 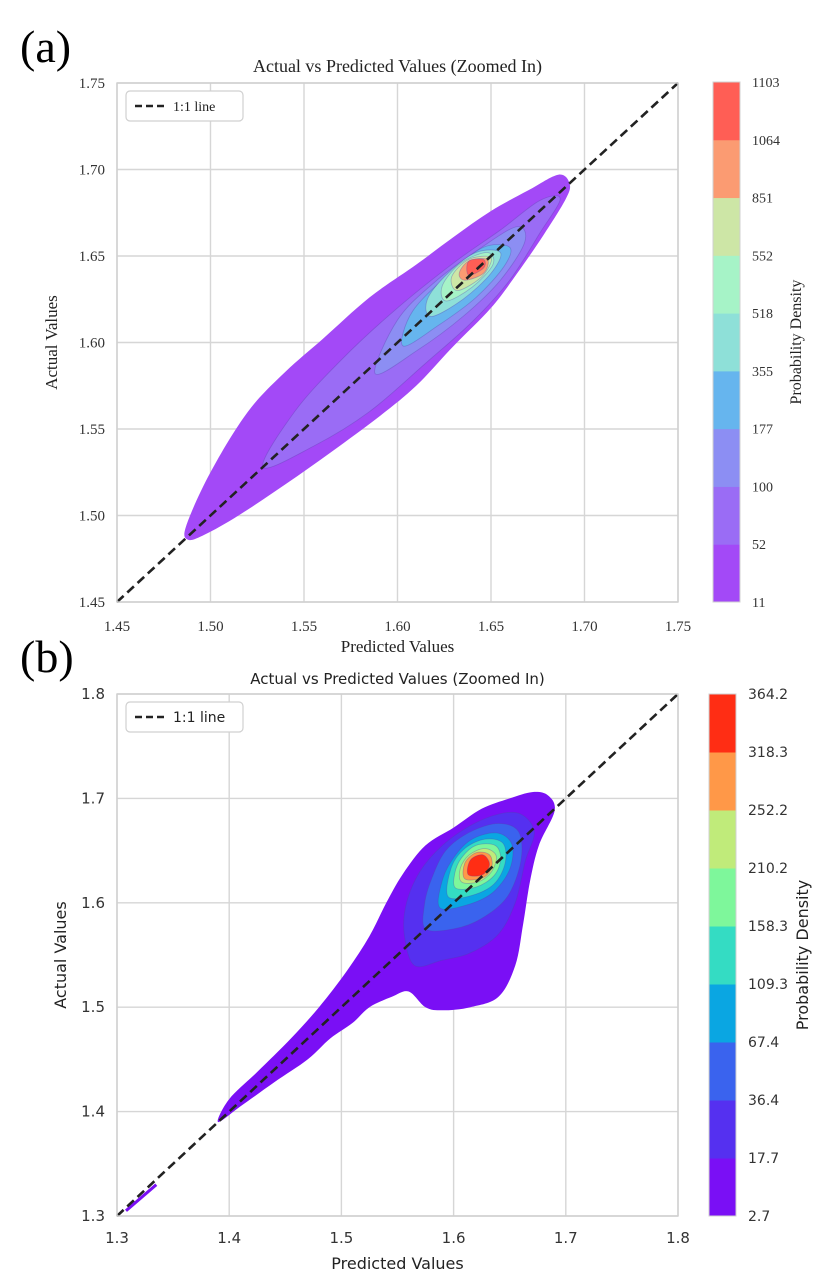 I want to click on chart-a-colorbar-tick-label: 851, so click(x=762, y=199).